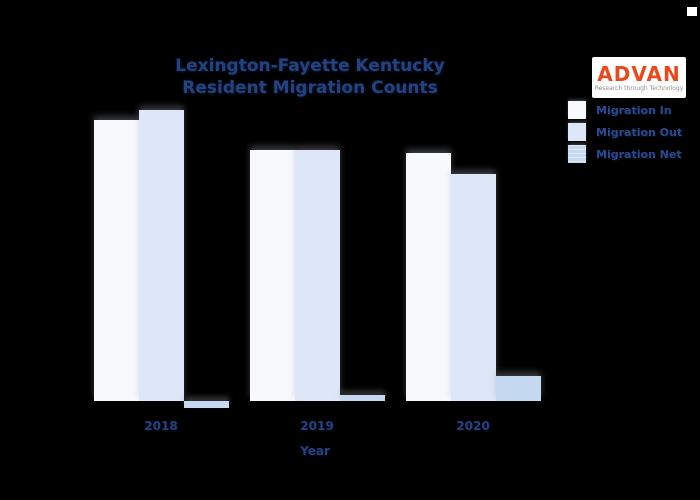 The image size is (700, 500). Describe the element at coordinates (161, 255) in the screenshot. I see `bar-migration-out-2018` at that location.